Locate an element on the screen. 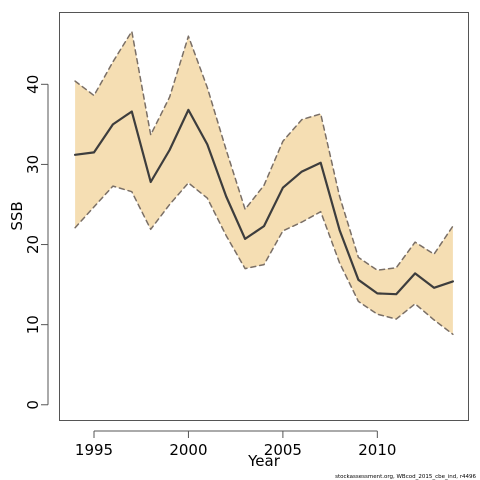  y-tick-label: 10 is located at coordinates (33, 324).